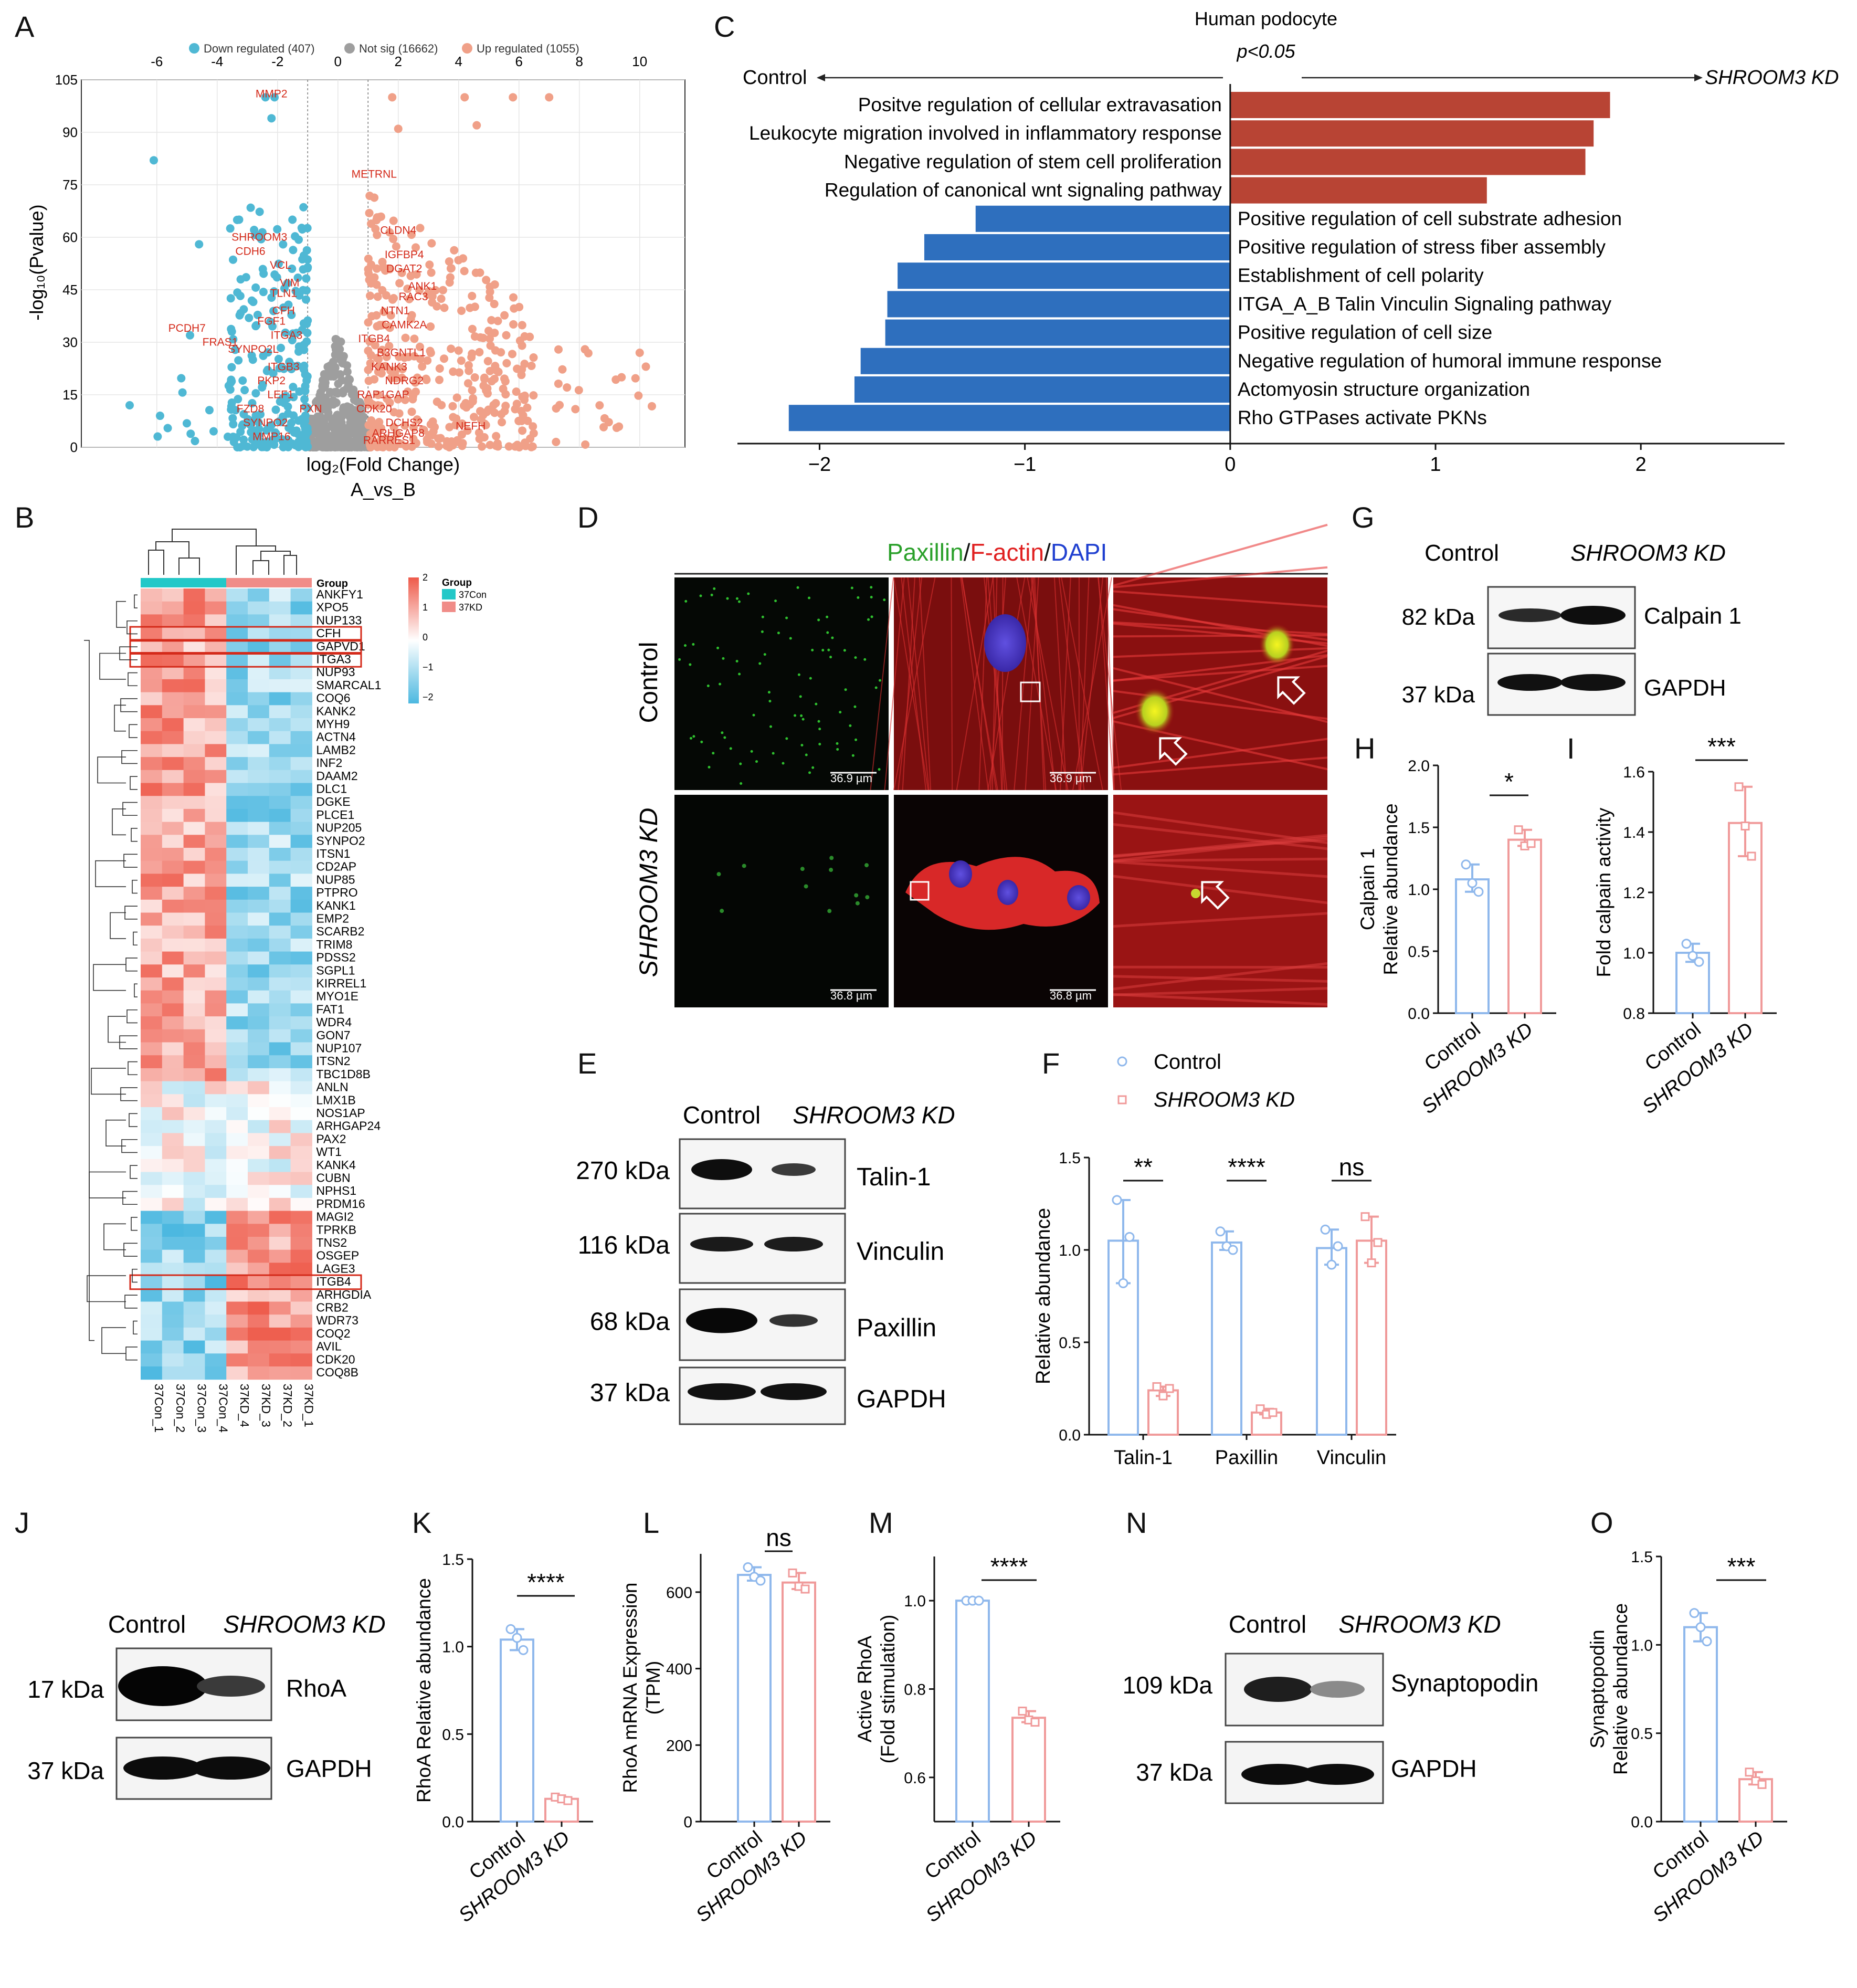 The height and width of the screenshot is (1988, 1857). I want to click on blot-j-protein-2: GAPDH, so click(329, 1768).